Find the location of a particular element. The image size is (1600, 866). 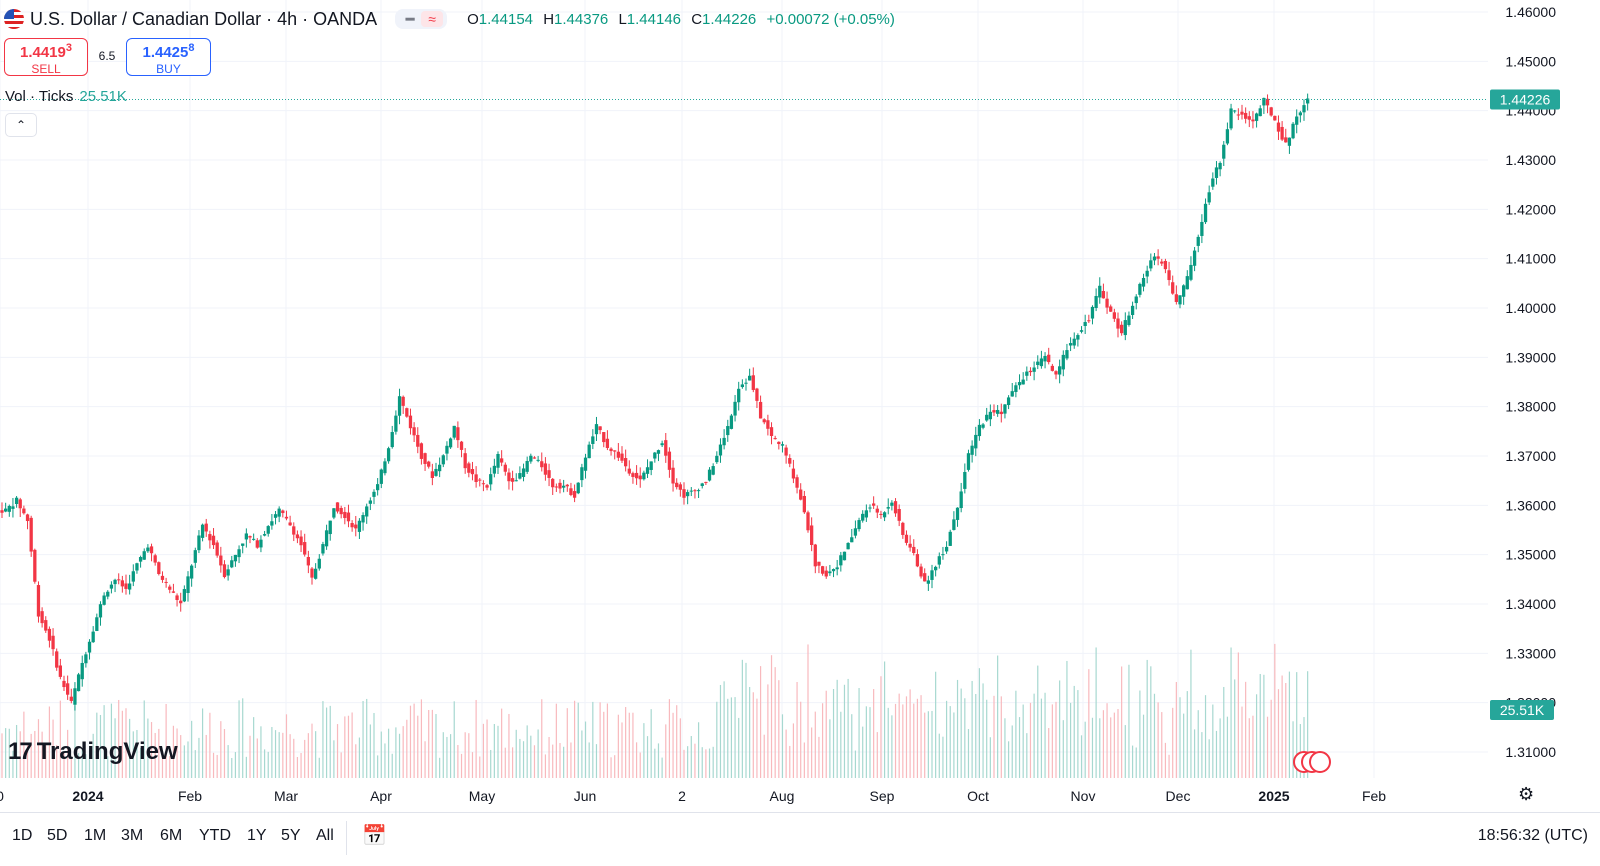

tradingview-logo: 17 TradingView is located at coordinates (93, 752).